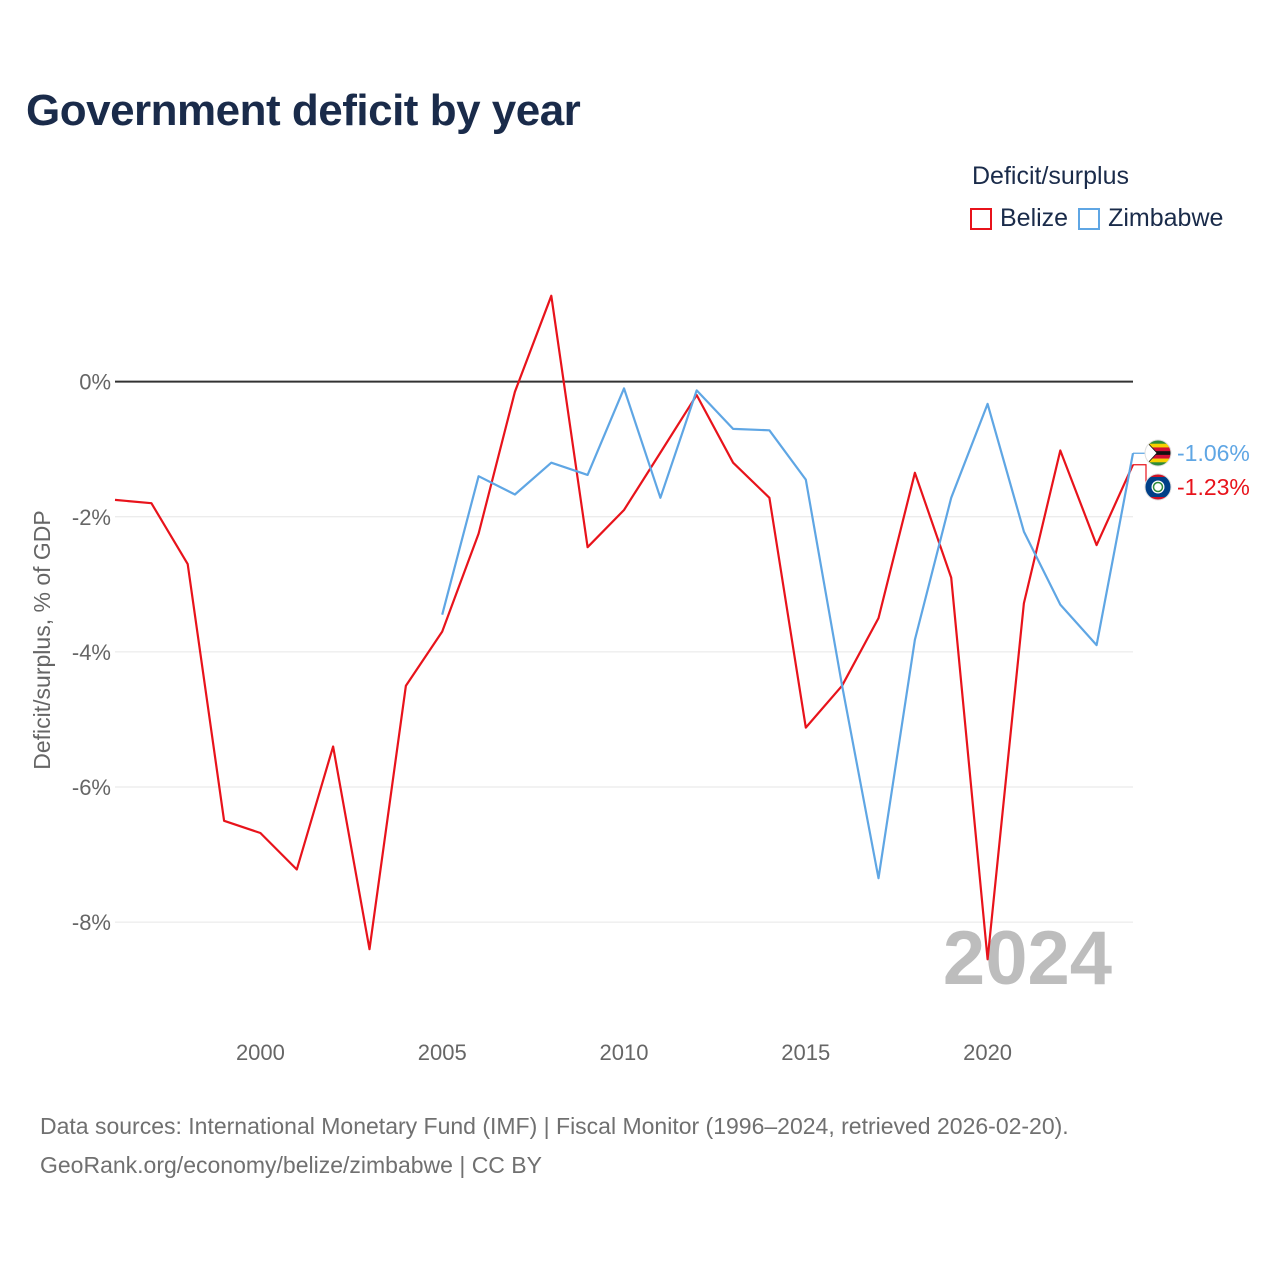  What do you see at coordinates (260, 1052) in the screenshot?
I see `x-tick-label: 2000` at bounding box center [260, 1052].